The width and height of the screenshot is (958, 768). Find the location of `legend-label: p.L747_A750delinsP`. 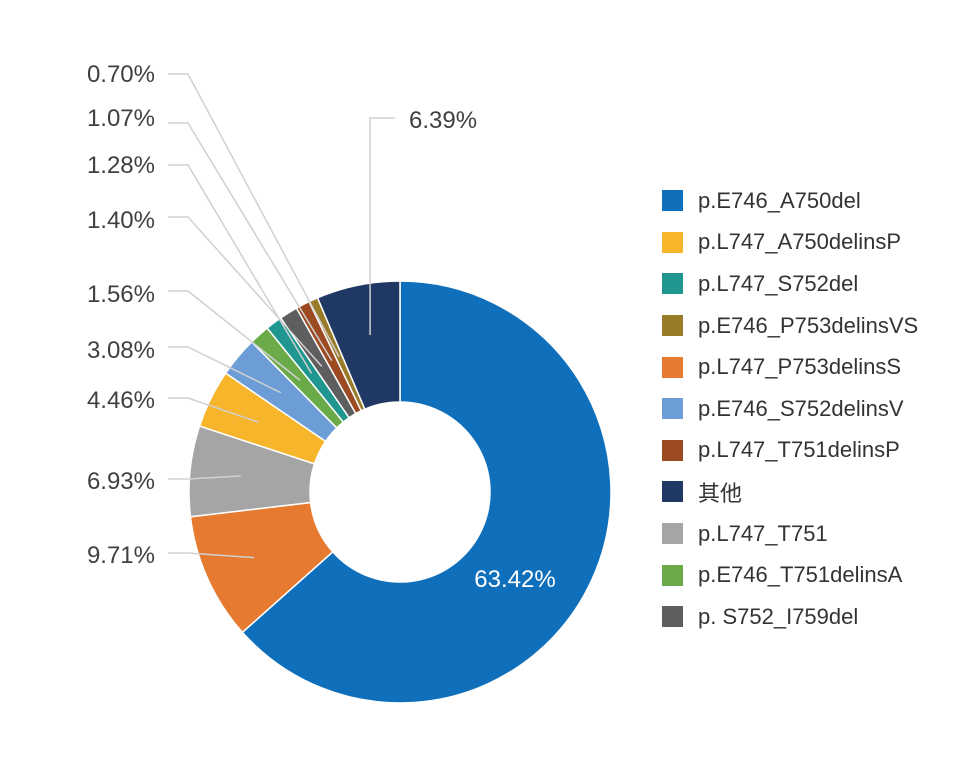

legend-label: p.L747_A750delinsP is located at coordinates (800, 242).